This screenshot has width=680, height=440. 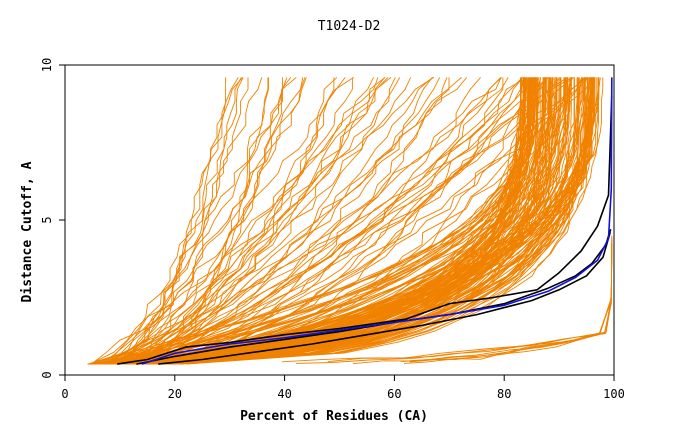 I want to click on y-tick-label: 5, so click(x=47, y=219).